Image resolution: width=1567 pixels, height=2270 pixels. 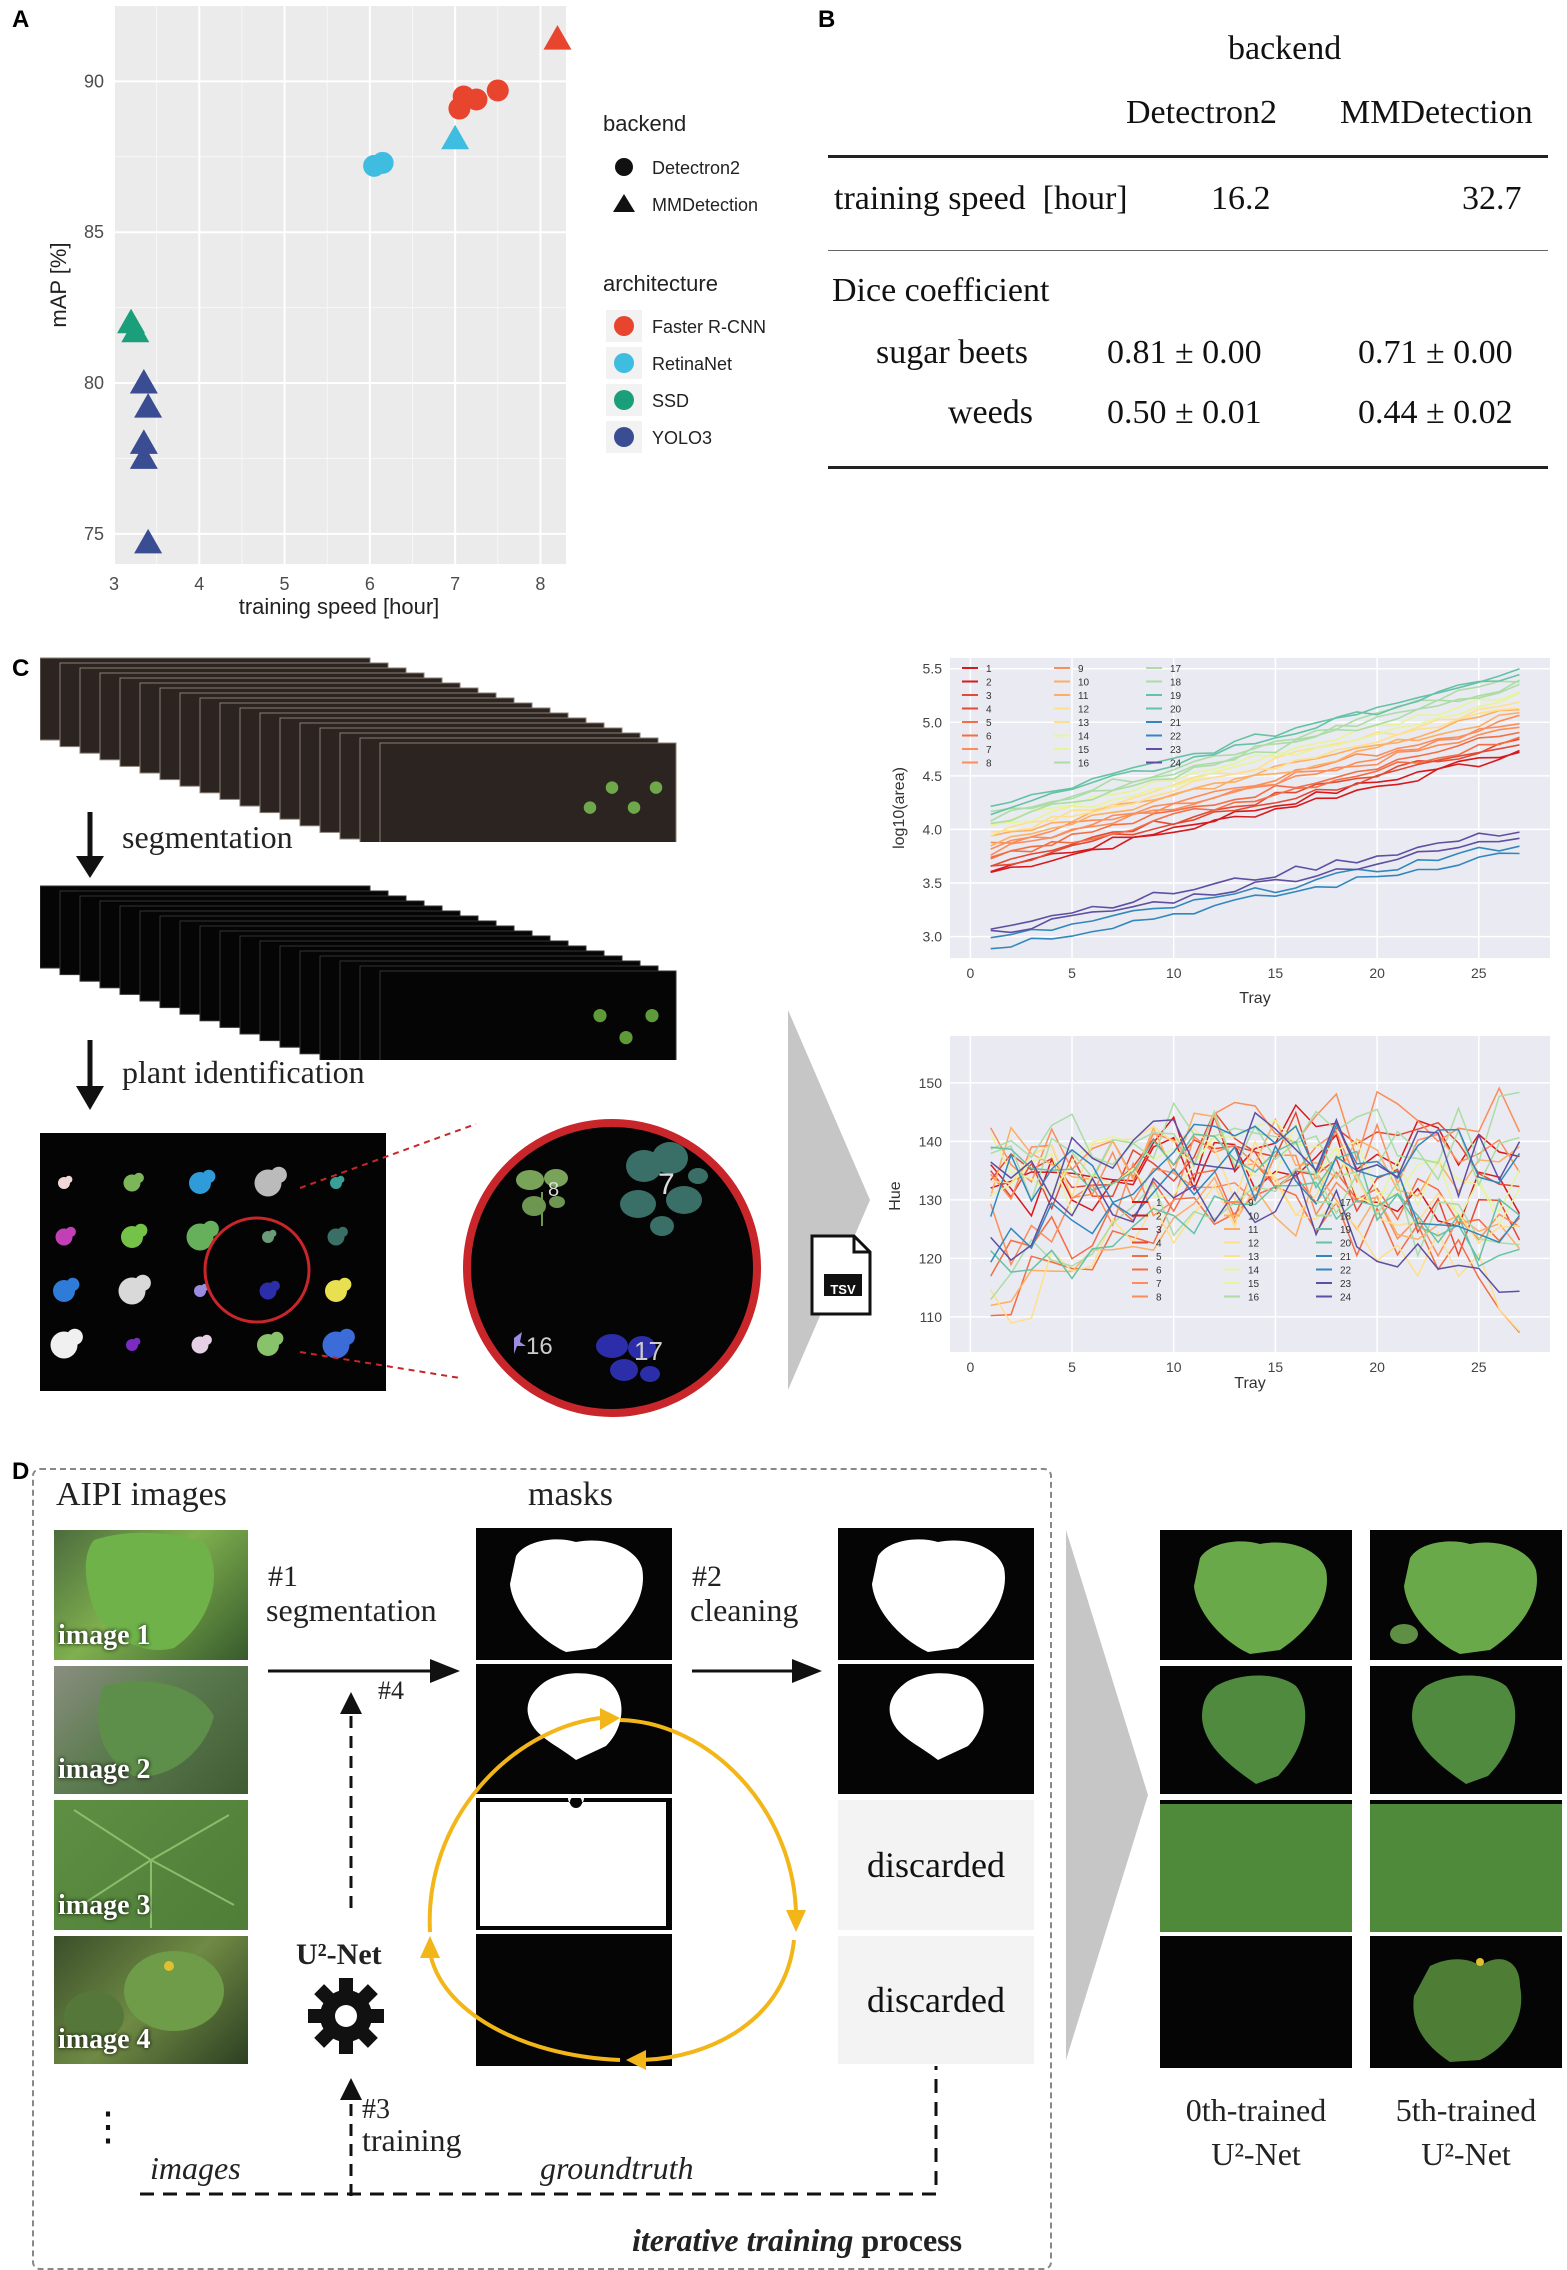 I want to click on aipi-image-3: image 3, so click(x=151, y=1865).